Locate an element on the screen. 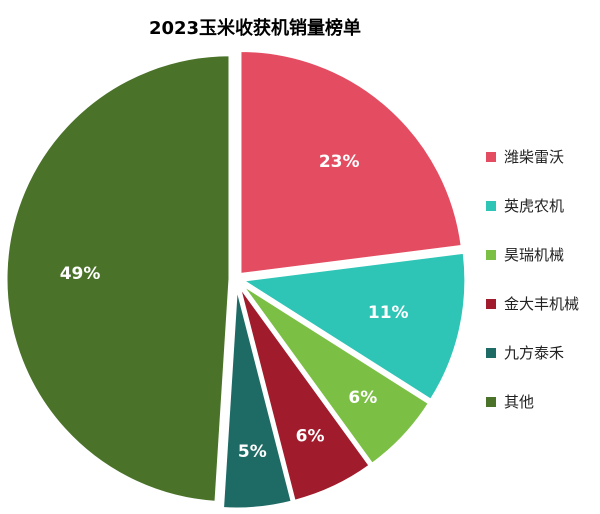 The height and width of the screenshot is (514, 600). legend-item: 九方泰禾 is located at coordinates (532, 352).